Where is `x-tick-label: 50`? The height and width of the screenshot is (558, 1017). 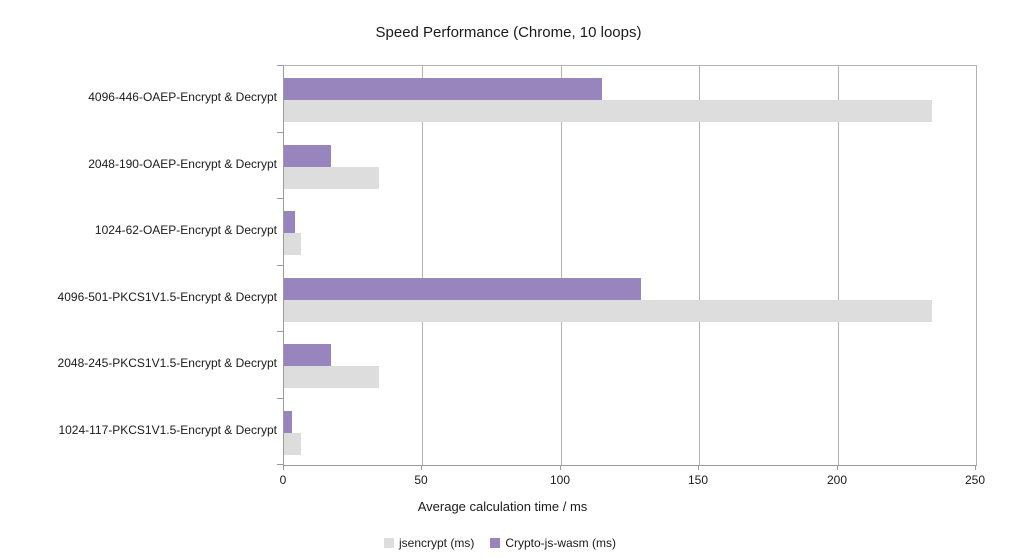 x-tick-label: 50 is located at coordinates (421, 480).